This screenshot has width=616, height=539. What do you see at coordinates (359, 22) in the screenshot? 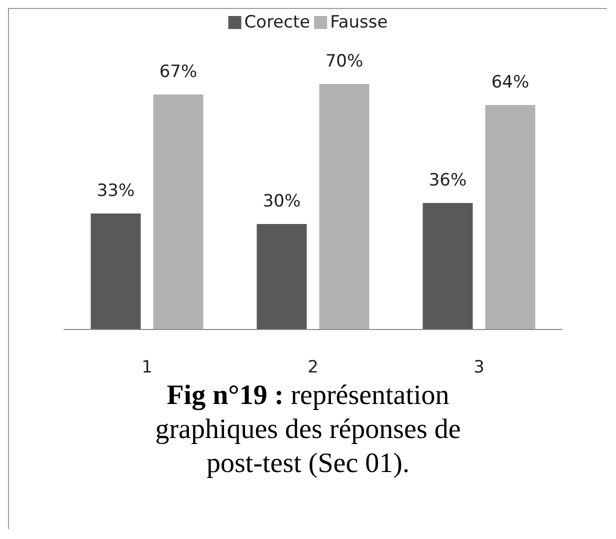
I see `legend-label: Fausse` at bounding box center [359, 22].